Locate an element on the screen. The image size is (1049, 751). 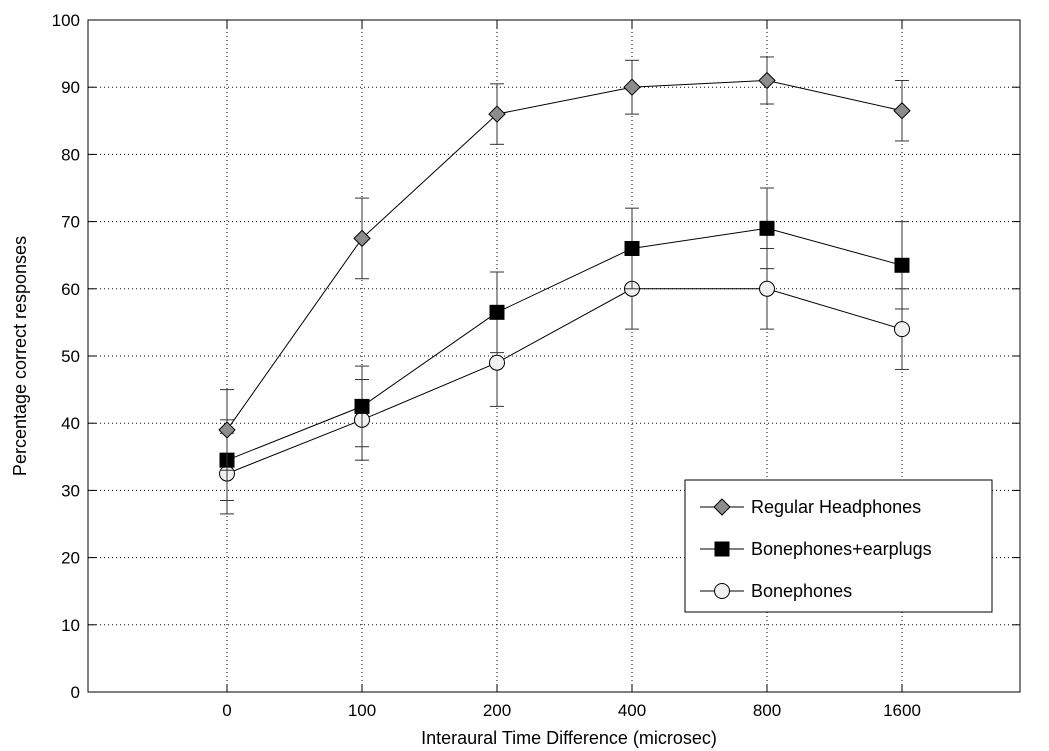
y-tick-label: 70 is located at coordinates (70, 222).